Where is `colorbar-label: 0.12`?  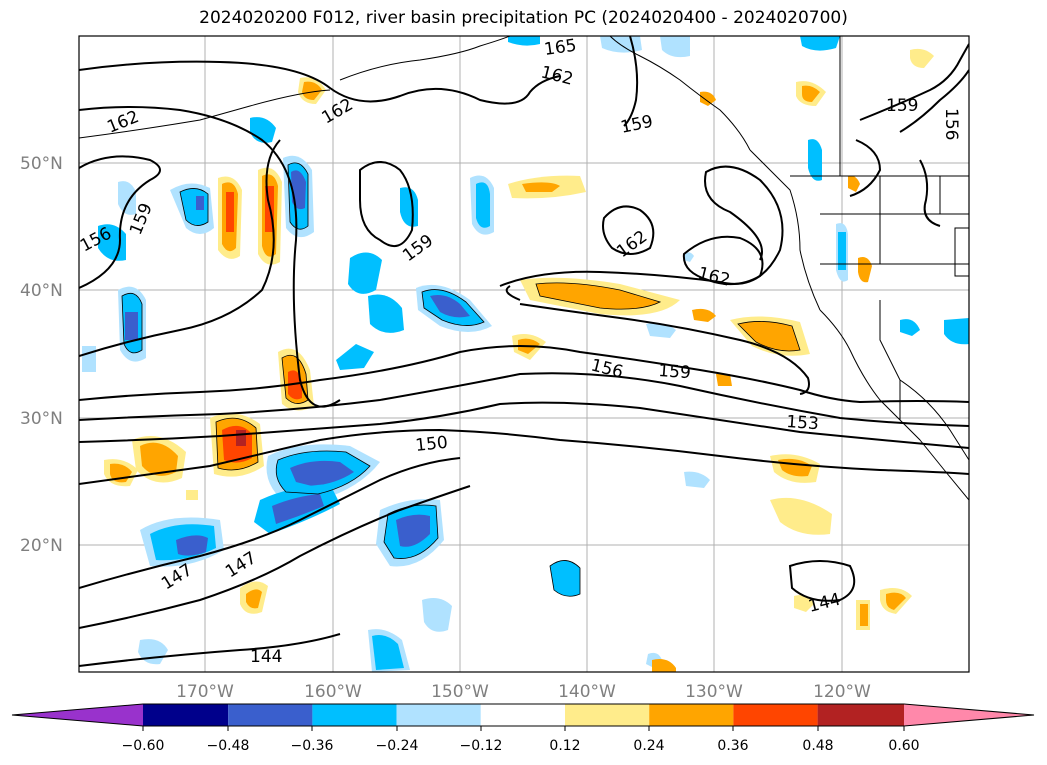
colorbar-label: 0.12 is located at coordinates (564, 746).